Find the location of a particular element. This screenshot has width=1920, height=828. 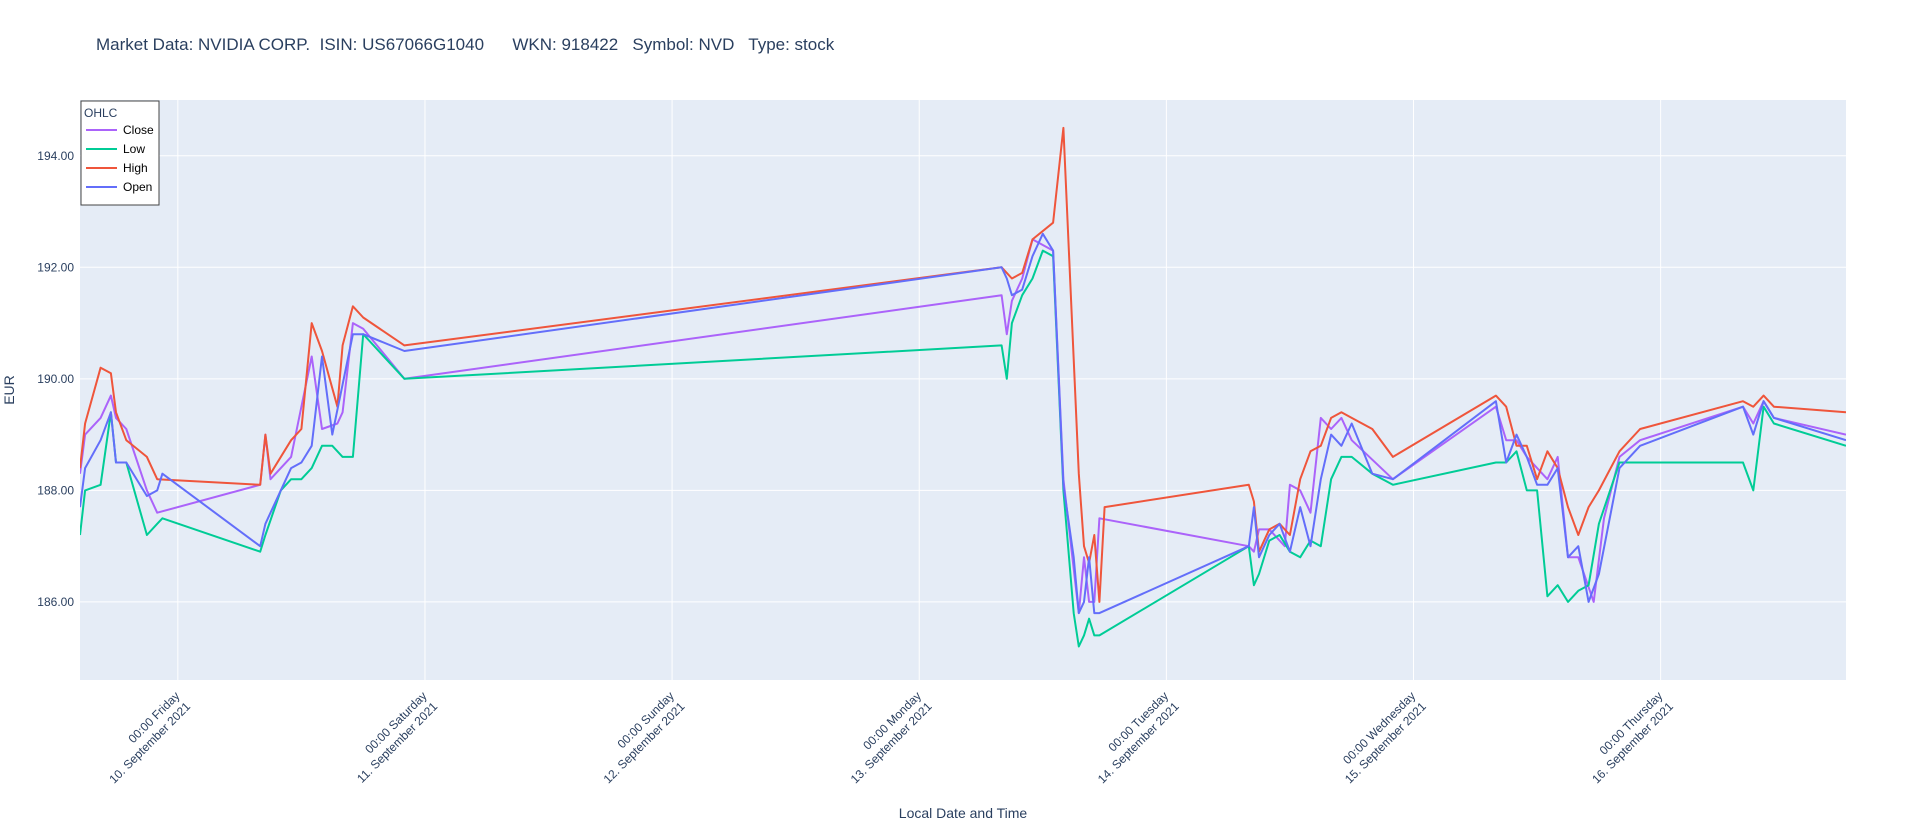

legend-item-high: High is located at coordinates (117, 168).